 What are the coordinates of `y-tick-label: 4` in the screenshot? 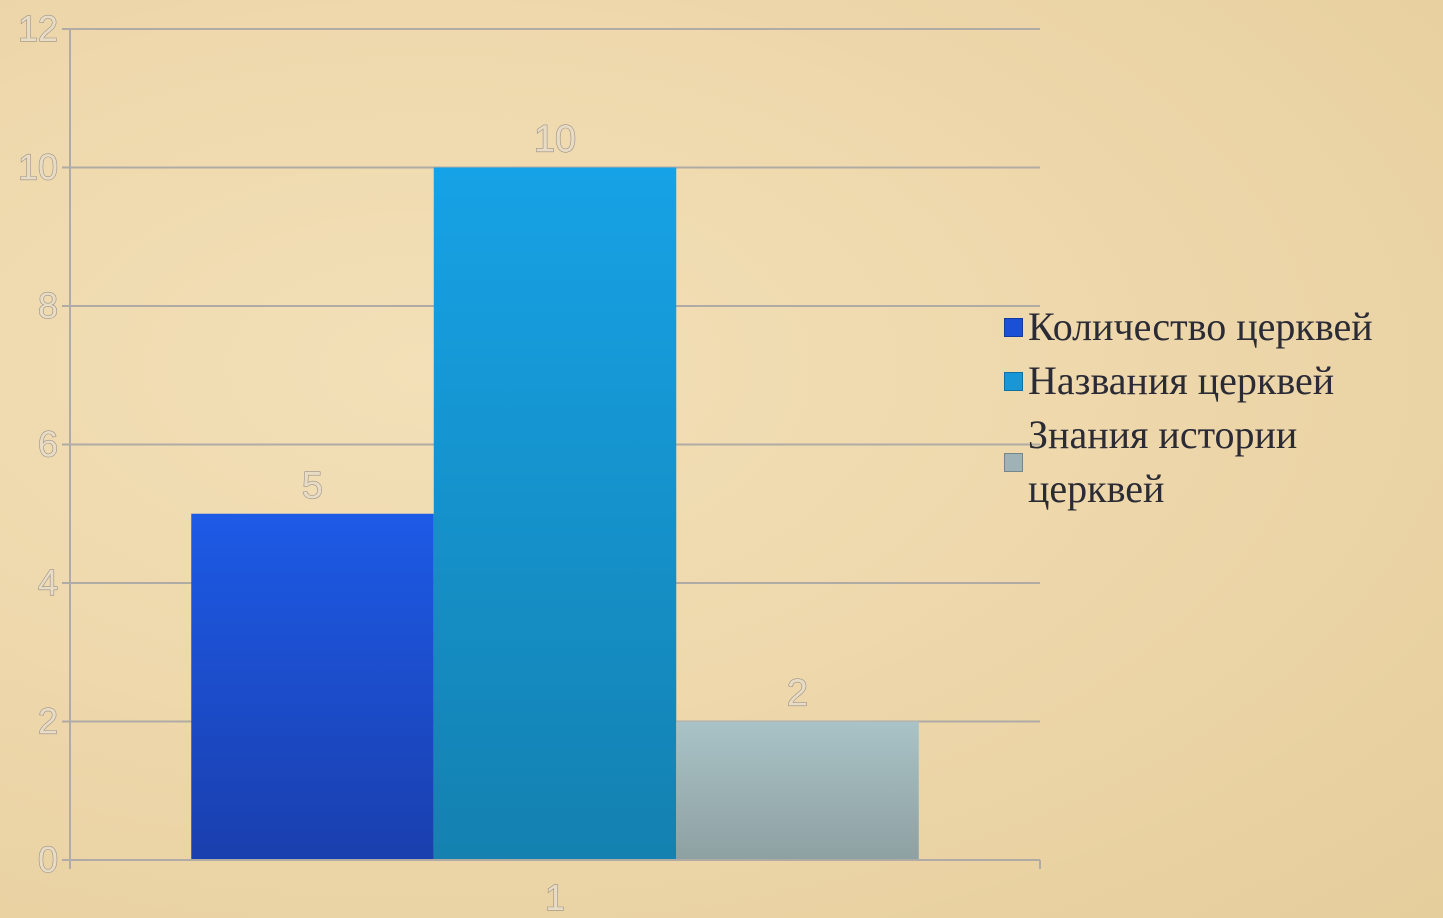 It's located at (48, 582).